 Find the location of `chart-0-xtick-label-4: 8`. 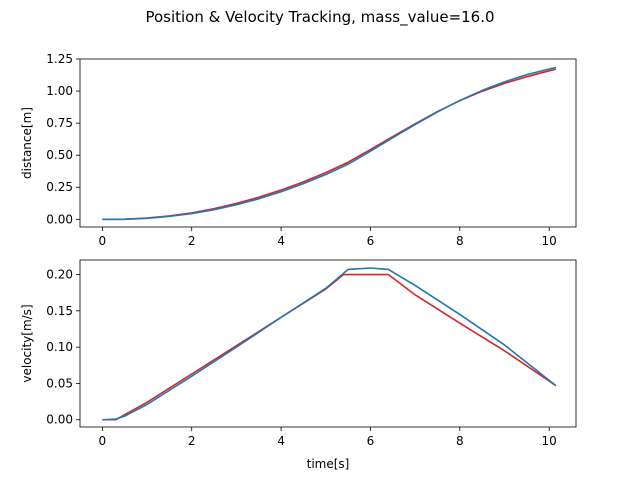

chart-0-xtick-label-4: 8 is located at coordinates (460, 241).